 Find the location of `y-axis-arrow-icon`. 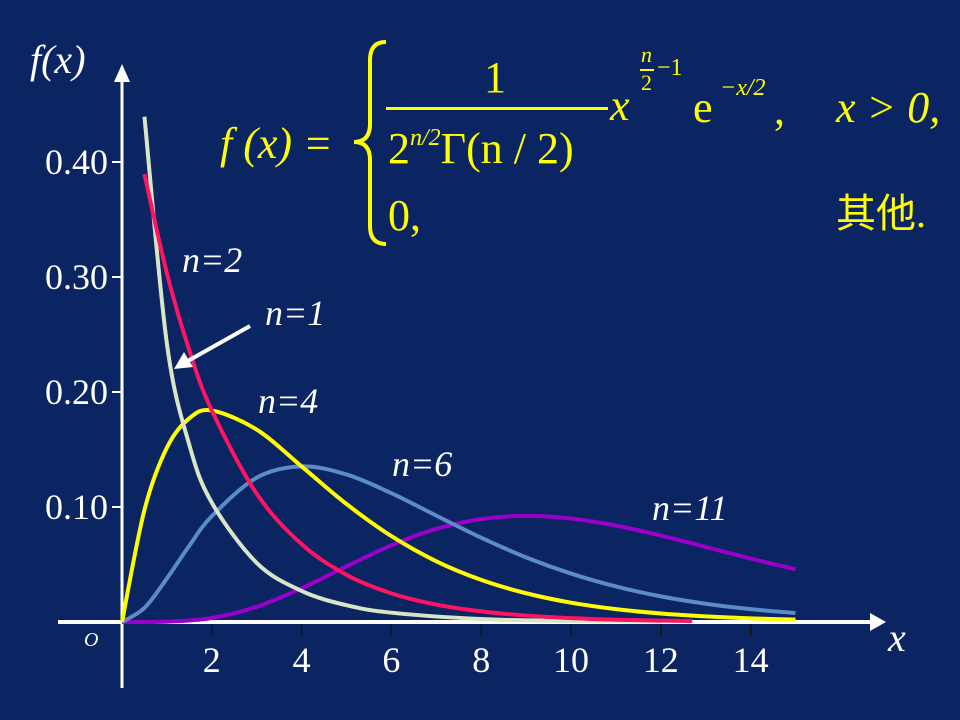

y-axis-arrow-icon is located at coordinates (122, 73).